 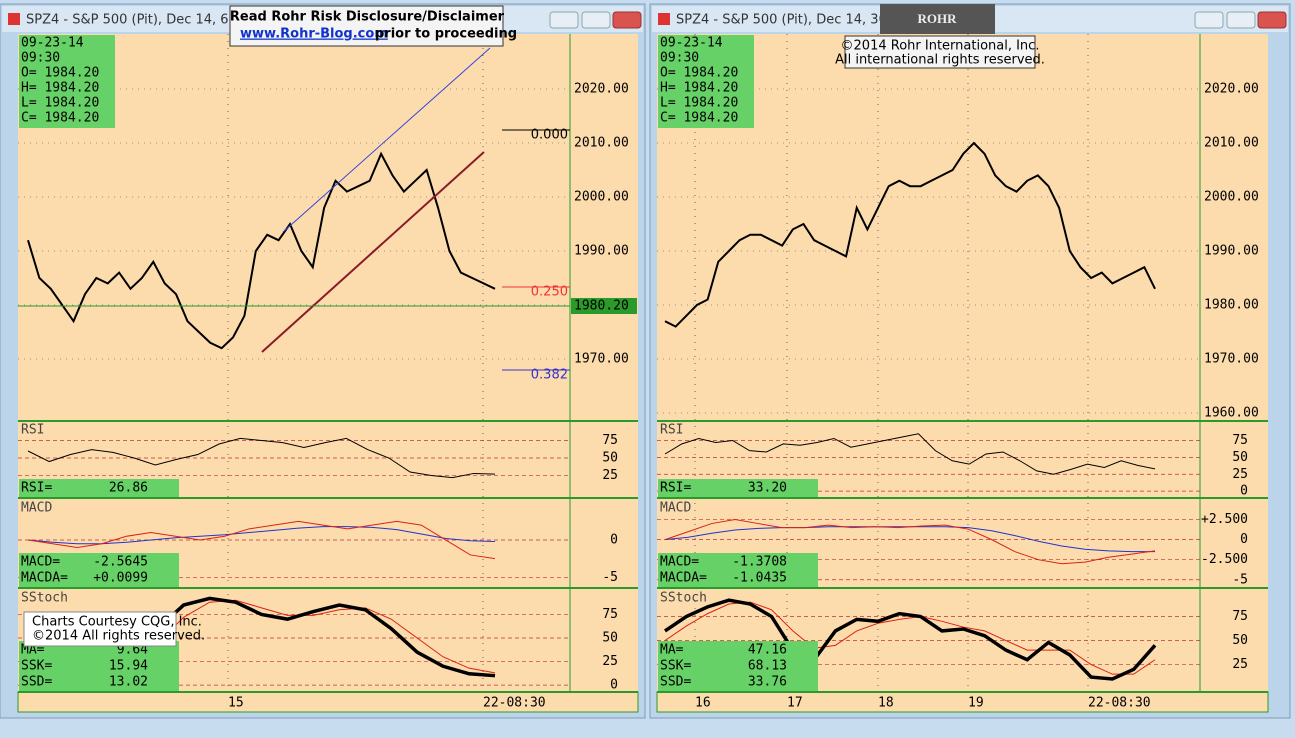 What do you see at coordinates (549, 375) in the screenshot?
I see `fib-label: 0.382` at bounding box center [549, 375].